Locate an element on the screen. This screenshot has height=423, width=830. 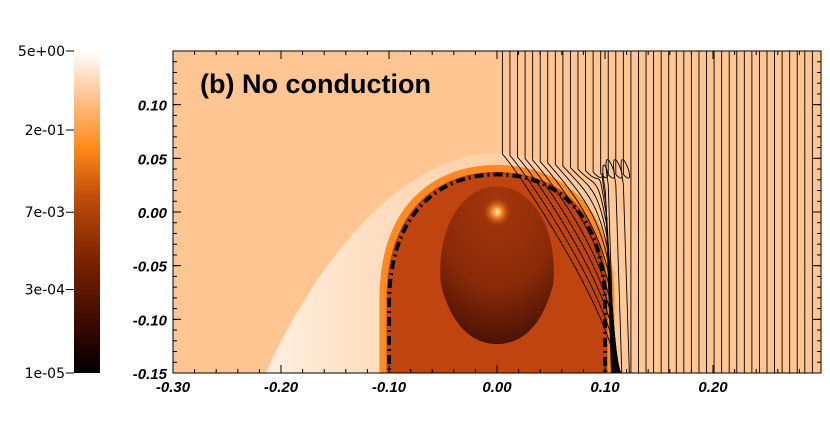
x-tick-label: 0.10 is located at coordinates (605, 387).